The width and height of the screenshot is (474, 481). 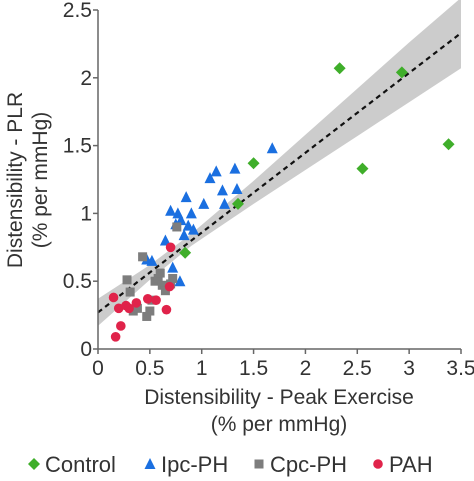 What do you see at coordinates (202, 368) in the screenshot?
I see `x-tick-label: 1` at bounding box center [202, 368].